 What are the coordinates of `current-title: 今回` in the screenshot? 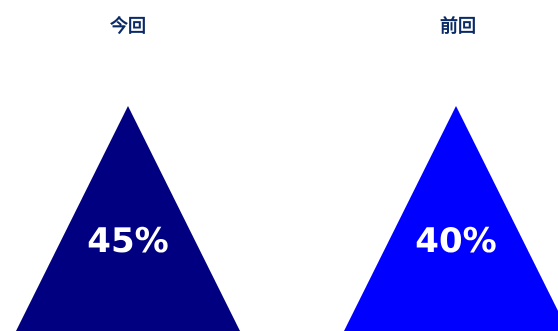 It's located at (128, 26).